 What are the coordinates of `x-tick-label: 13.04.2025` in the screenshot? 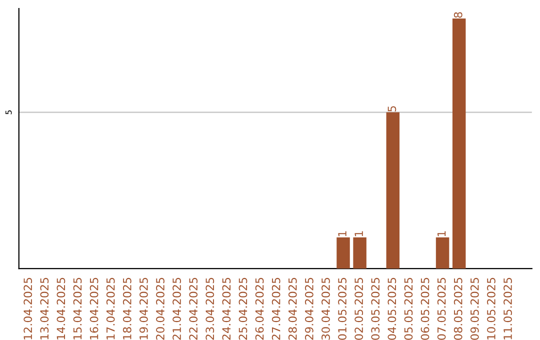 It's located at (44, 309).